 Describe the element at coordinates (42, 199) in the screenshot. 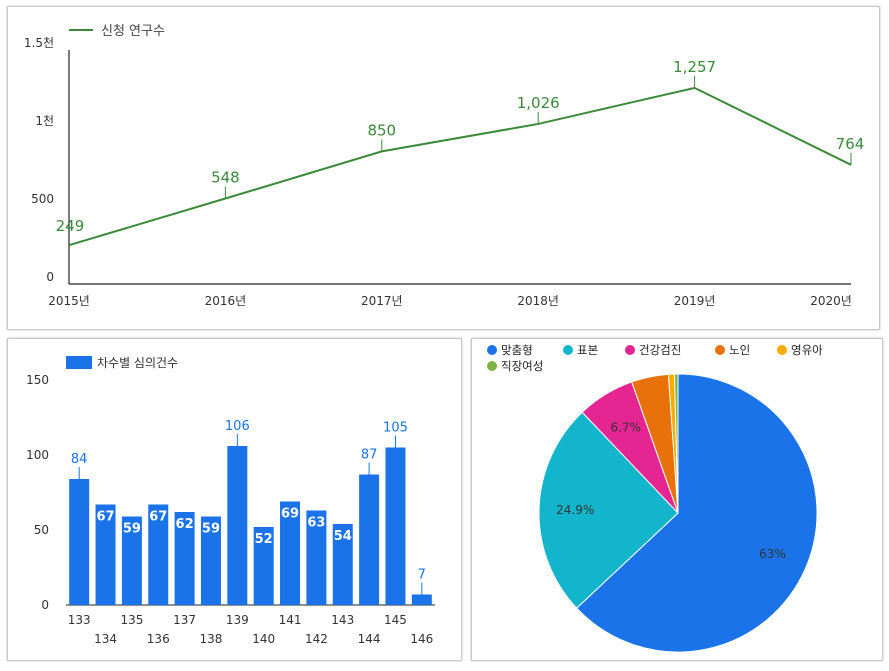

I see `y-tick-label: 500` at that location.